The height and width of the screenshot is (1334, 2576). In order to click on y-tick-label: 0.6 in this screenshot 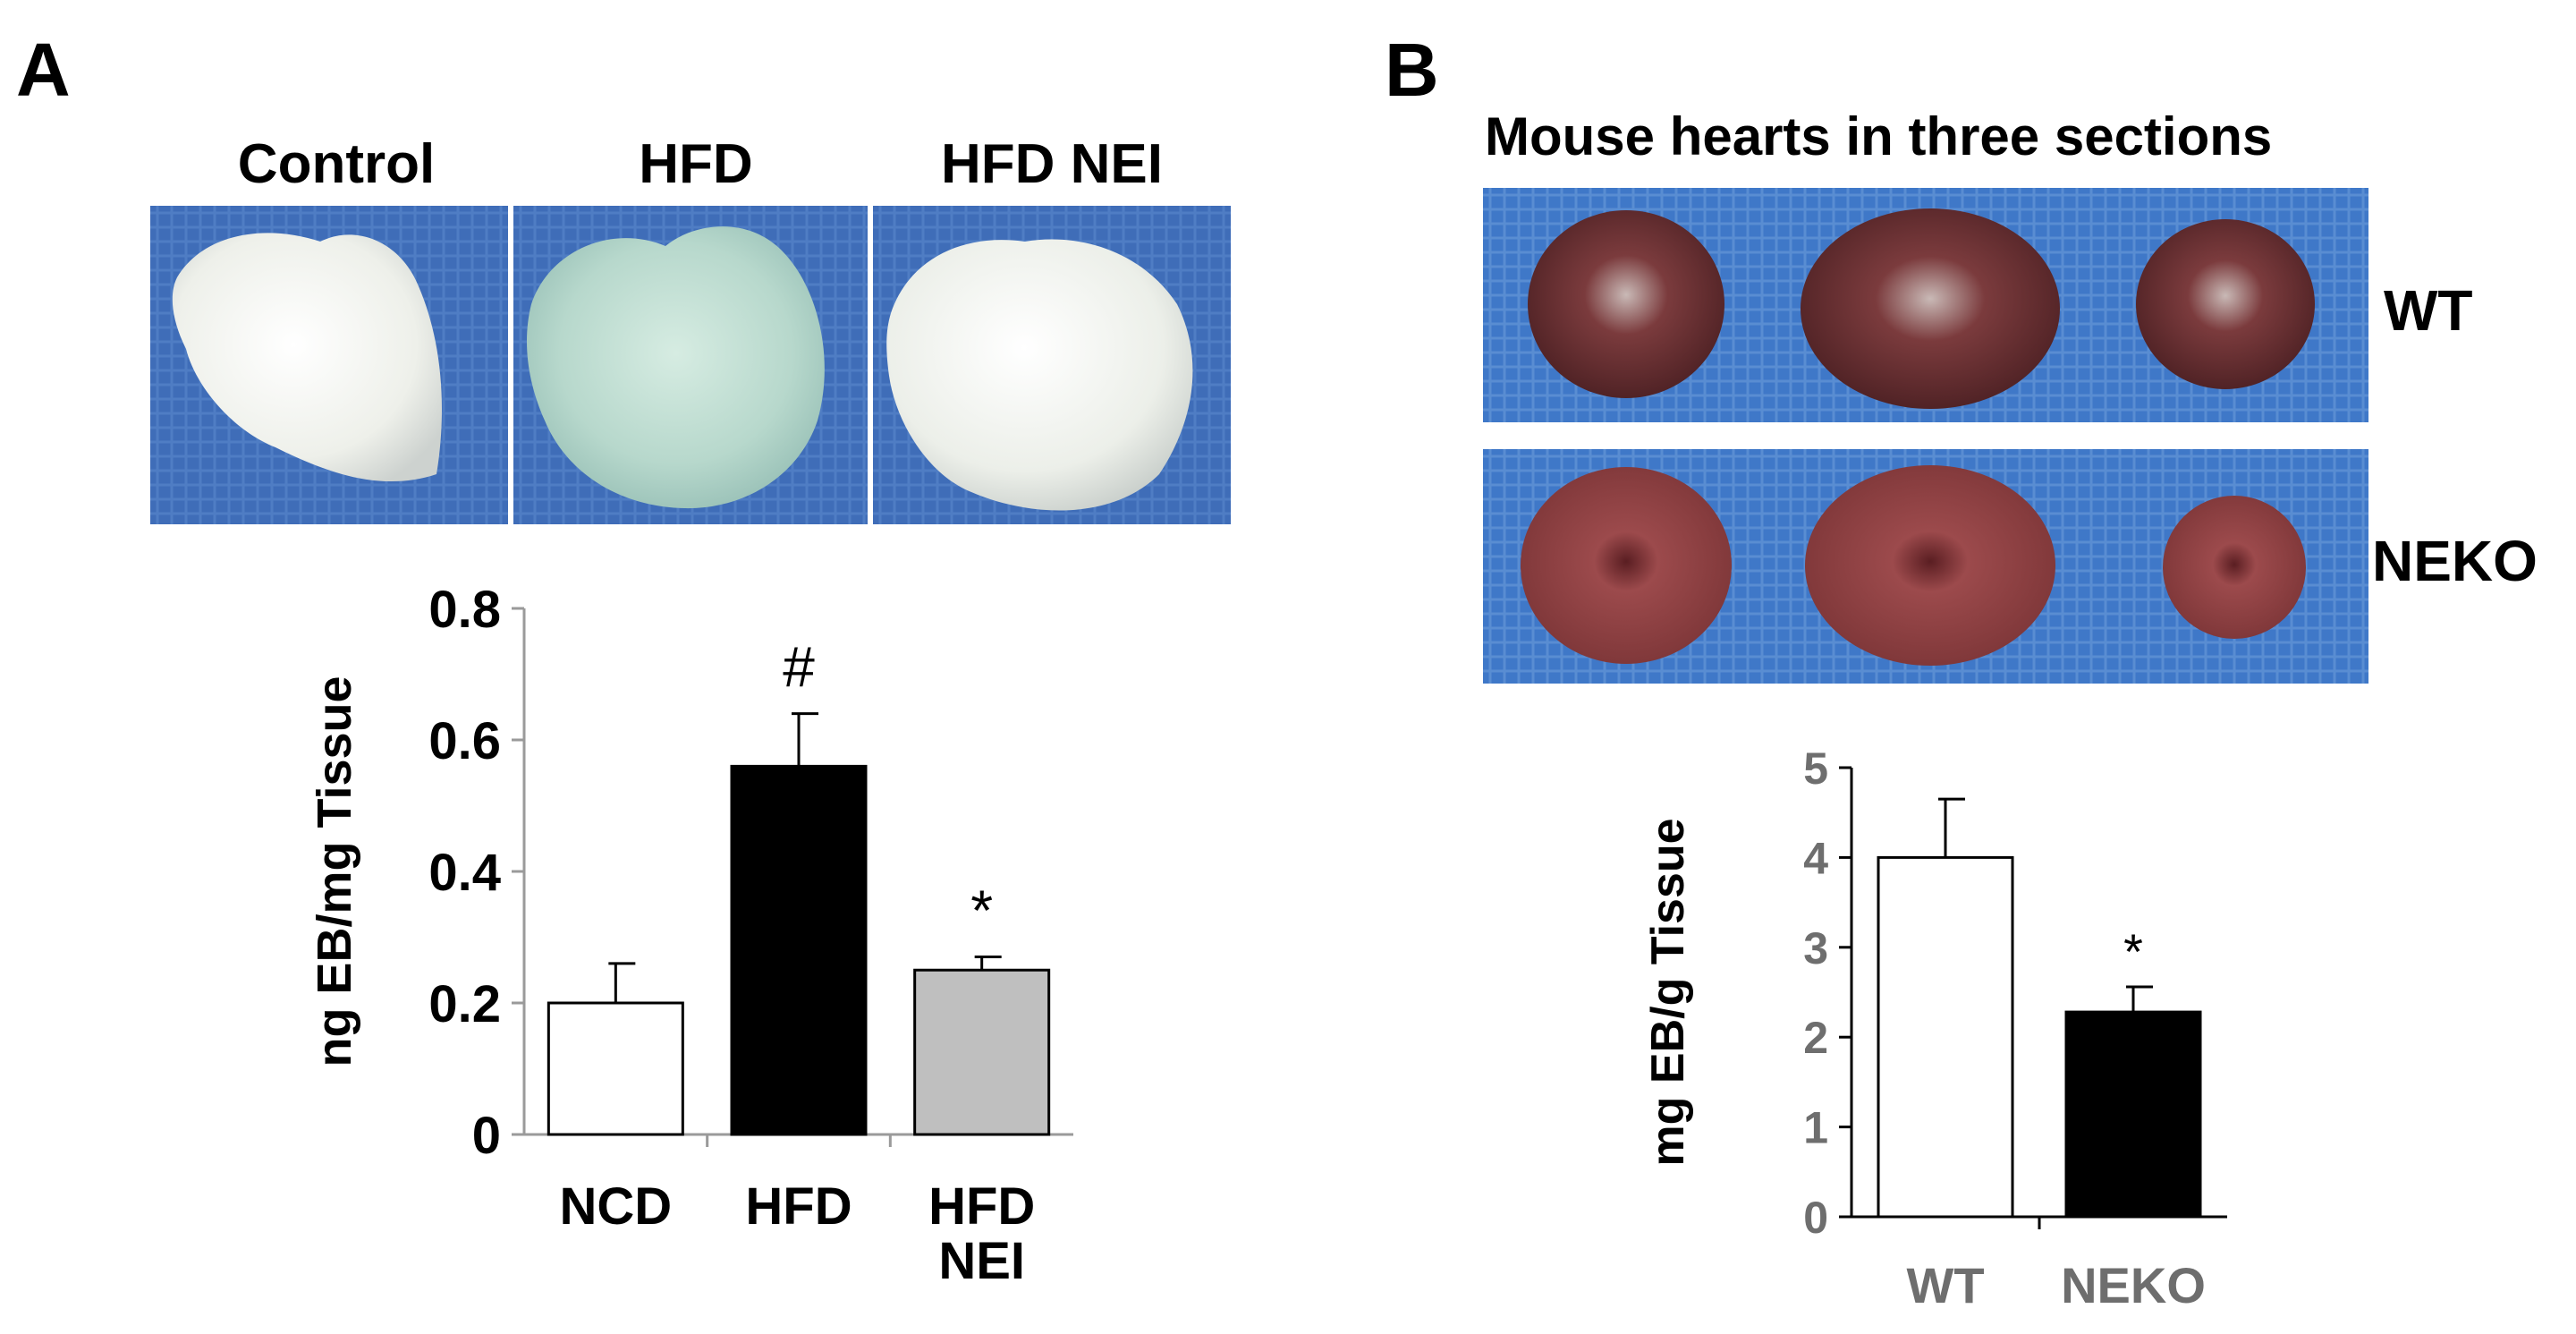, I will do `click(464, 741)`.